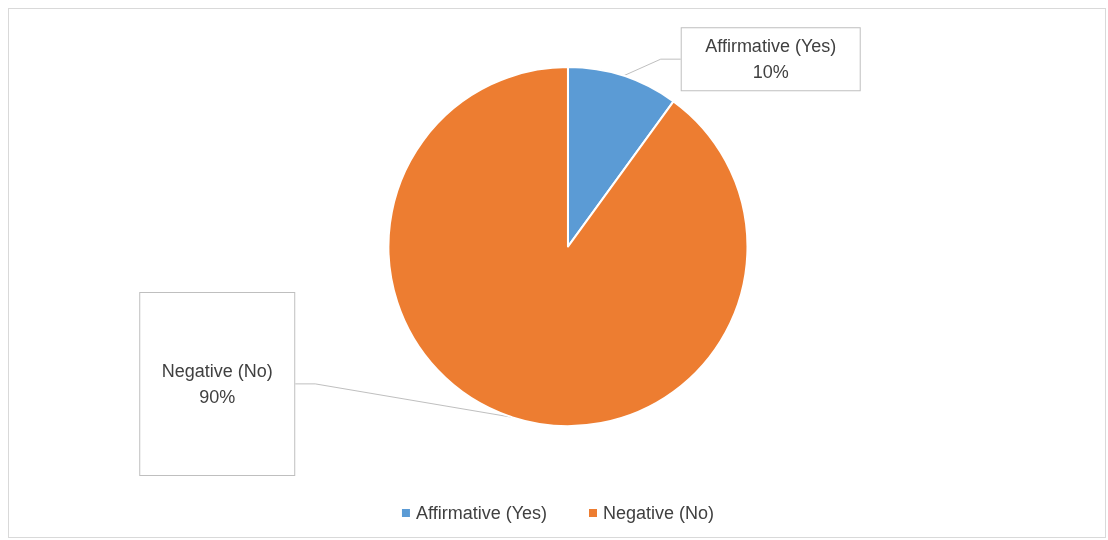  What do you see at coordinates (659, 513) in the screenshot?
I see `legend-label: Negative (No)` at bounding box center [659, 513].